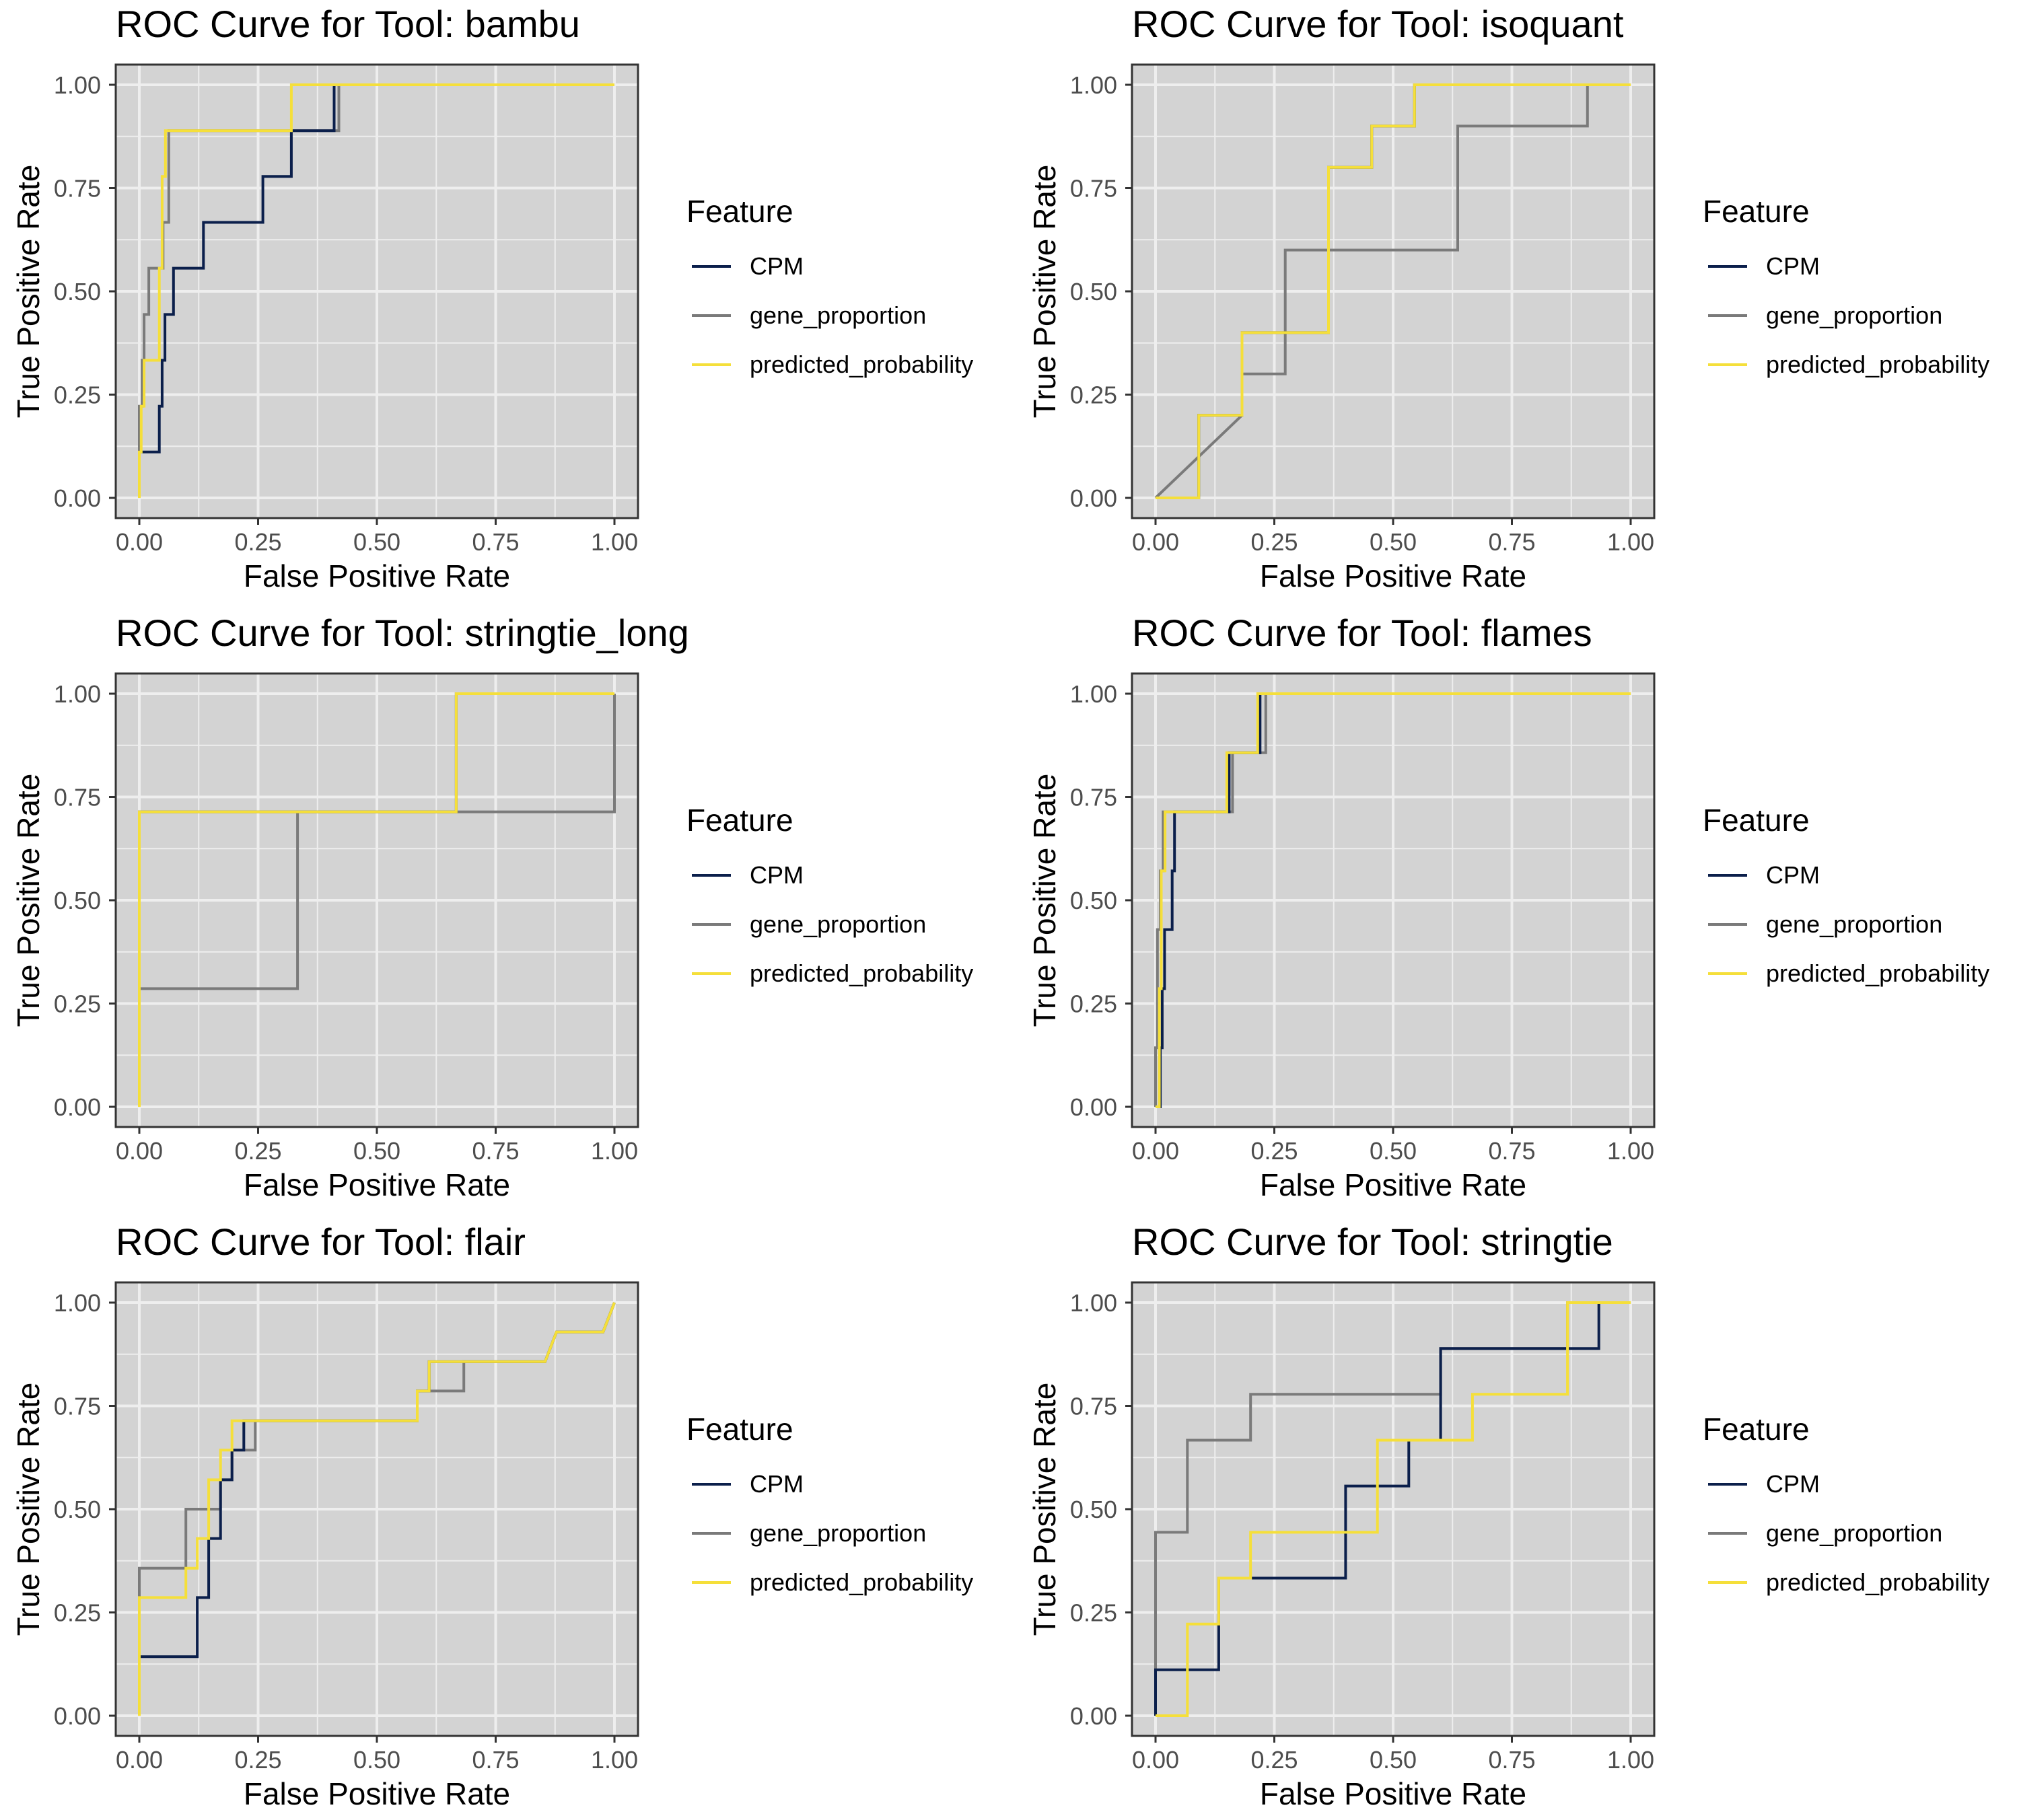 The width and height of the screenshot is (2019, 1820). I want to click on series-line-CPM, so click(1392, 1508).